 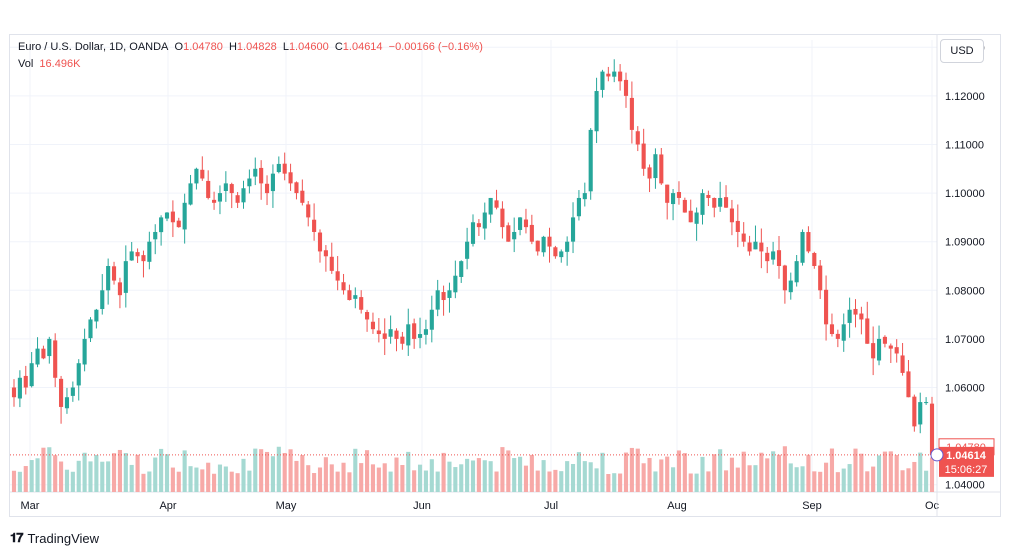 I want to click on tradingview-brand: 𝟏𝟕 TradingView, so click(x=54, y=538).